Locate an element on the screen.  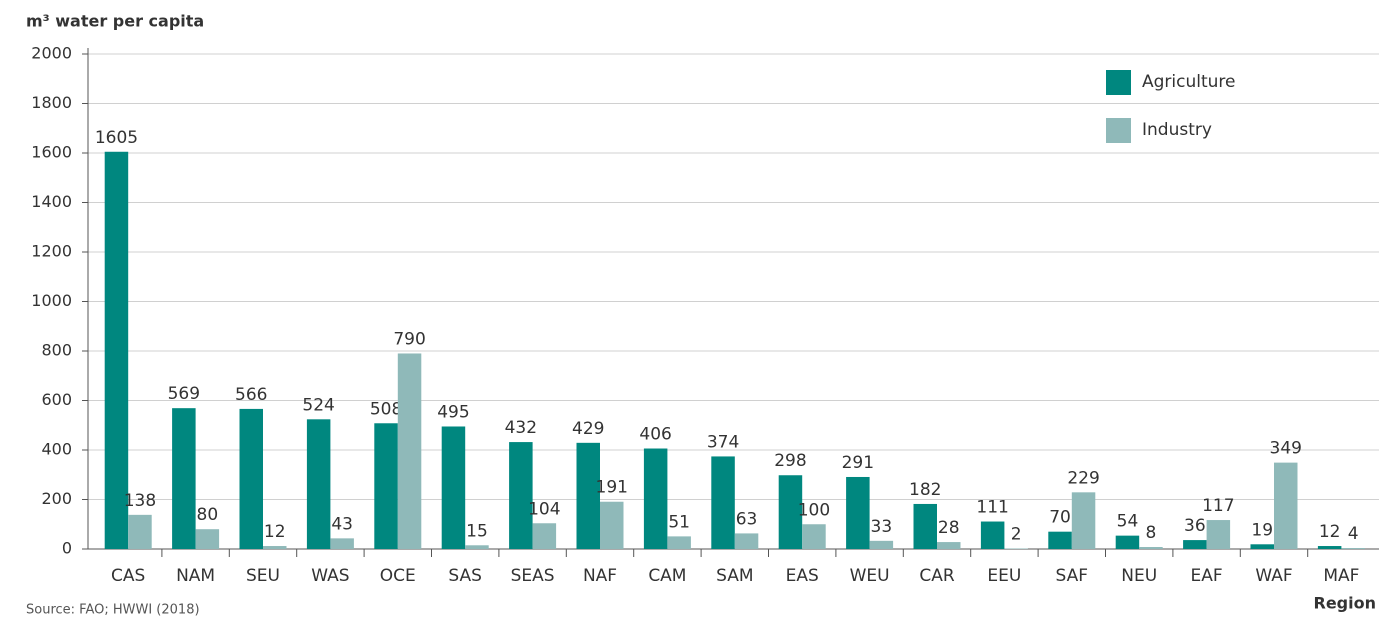
data-label: 298 is located at coordinates (790, 461).